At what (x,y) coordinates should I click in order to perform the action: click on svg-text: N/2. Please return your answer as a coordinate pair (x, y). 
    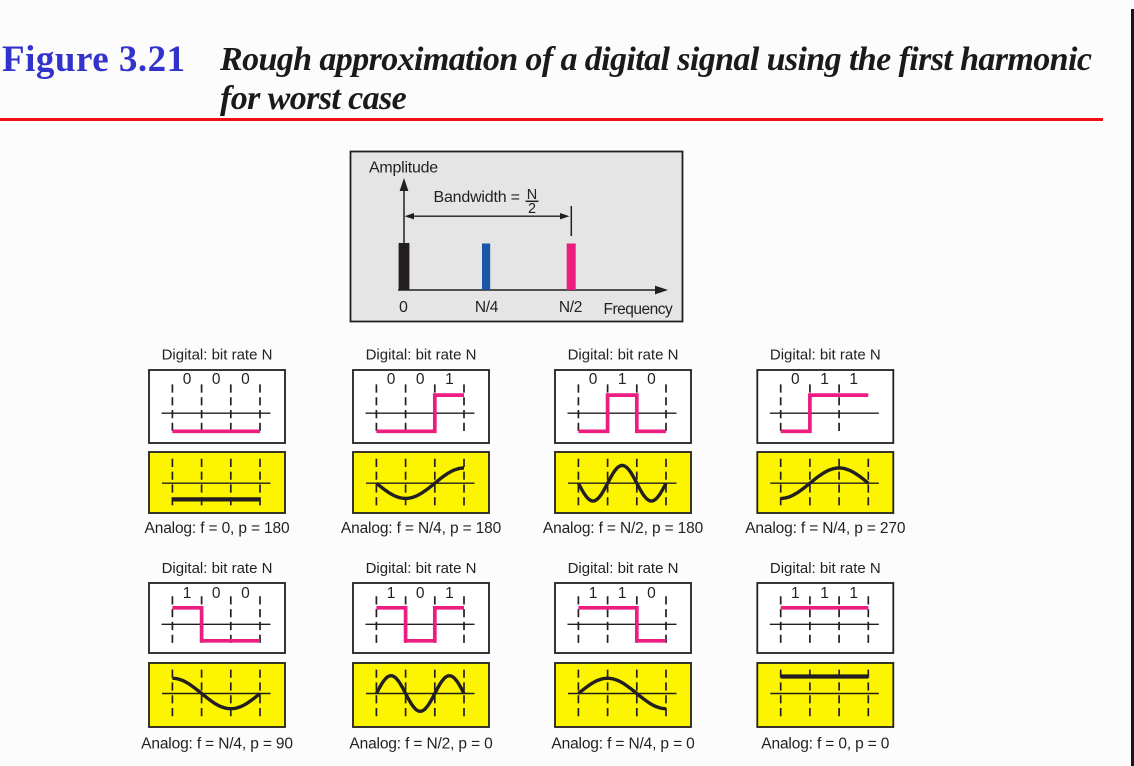
    Looking at the image, I should click on (570, 307).